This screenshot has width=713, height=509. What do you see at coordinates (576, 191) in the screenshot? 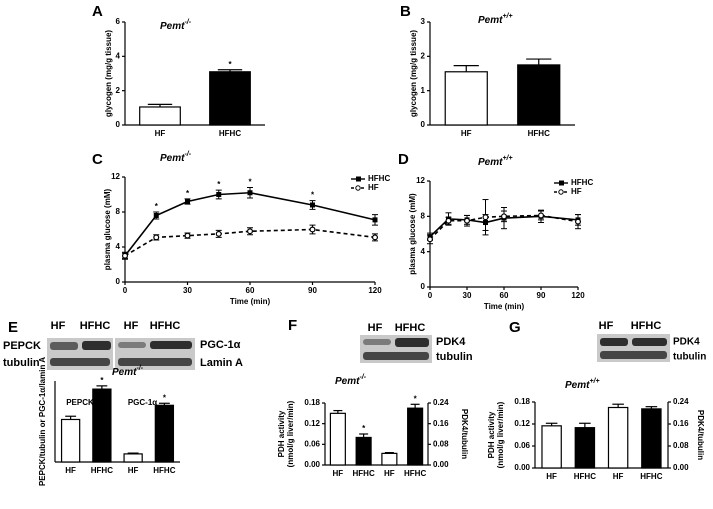
I see `legend-label: HF` at bounding box center [576, 191].